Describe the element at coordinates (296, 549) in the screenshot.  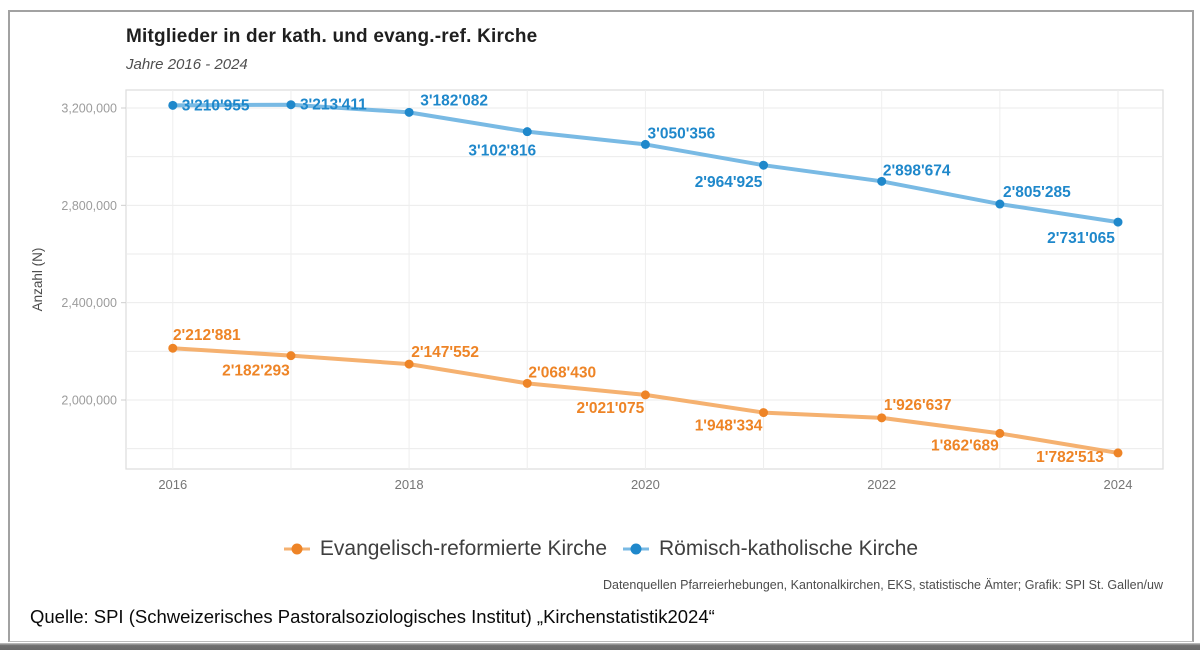
I see `legend-marker-evangelisch` at that location.